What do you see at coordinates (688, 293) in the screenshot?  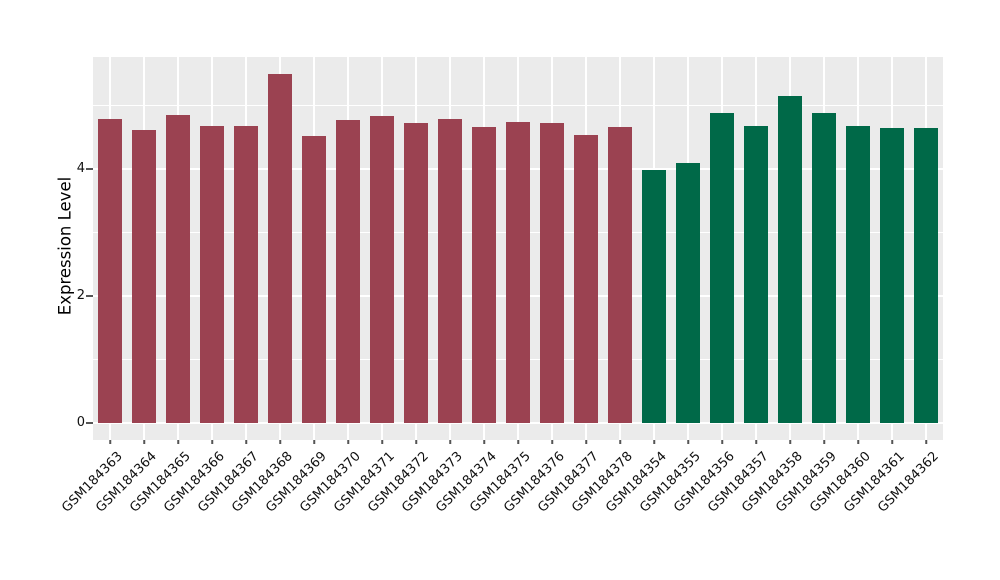 I see `bar-gsm184355` at bounding box center [688, 293].